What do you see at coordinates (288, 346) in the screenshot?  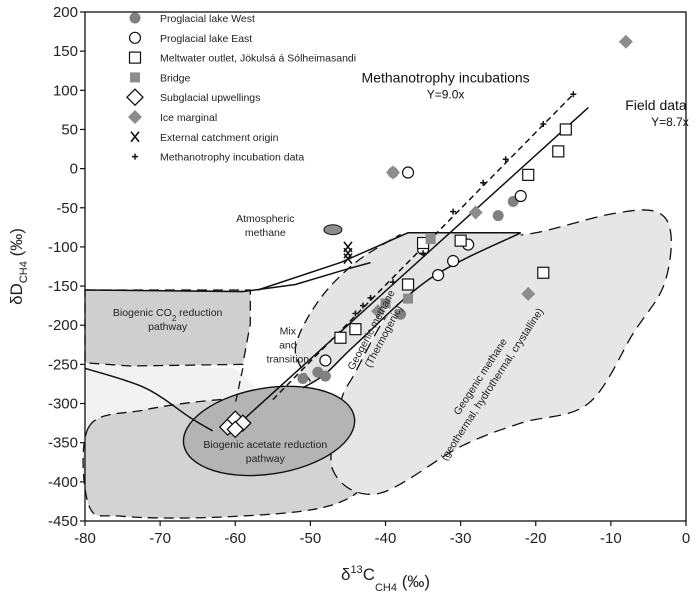 I see `region-label-mix-and-transition: Mix and transition` at bounding box center [288, 346].